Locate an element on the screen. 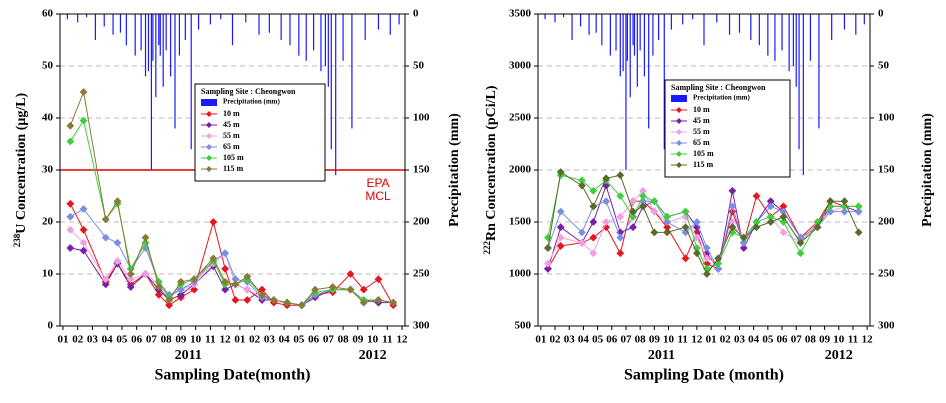 This screenshot has width=946, height=403. x-tick-label: 02 is located at coordinates (726, 340).